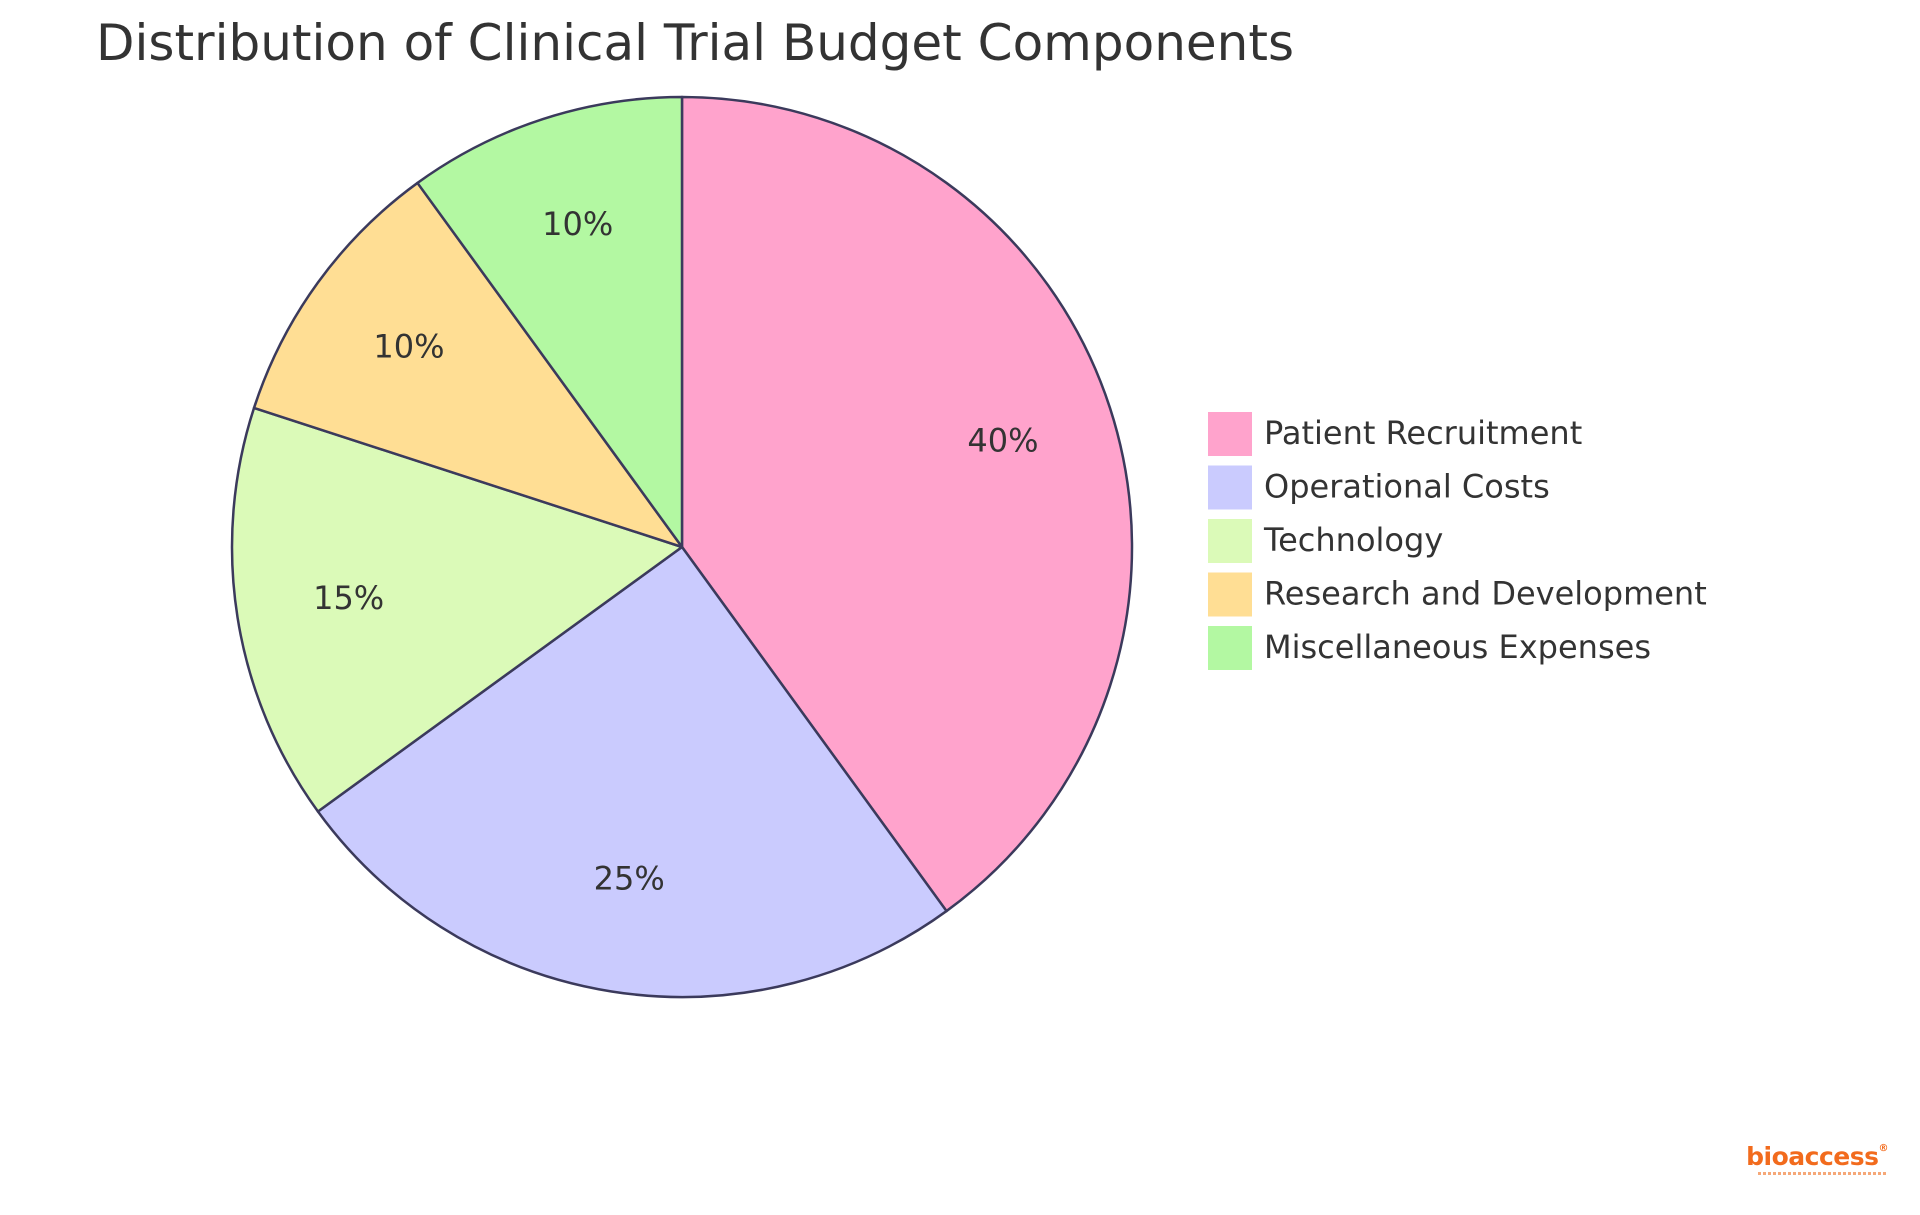 The height and width of the screenshot is (1215, 1920). Describe the element at coordinates (457, 609) in the screenshot. I see `pie-slice-technology` at that location.